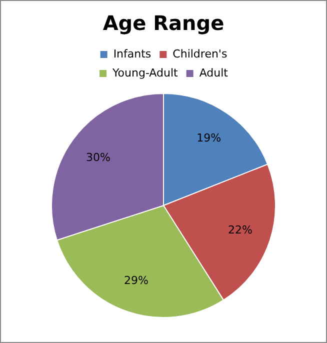 This screenshot has height=343, width=327. What do you see at coordinates (145, 73) in the screenshot?
I see `legend-label: Young-Adult` at bounding box center [145, 73].